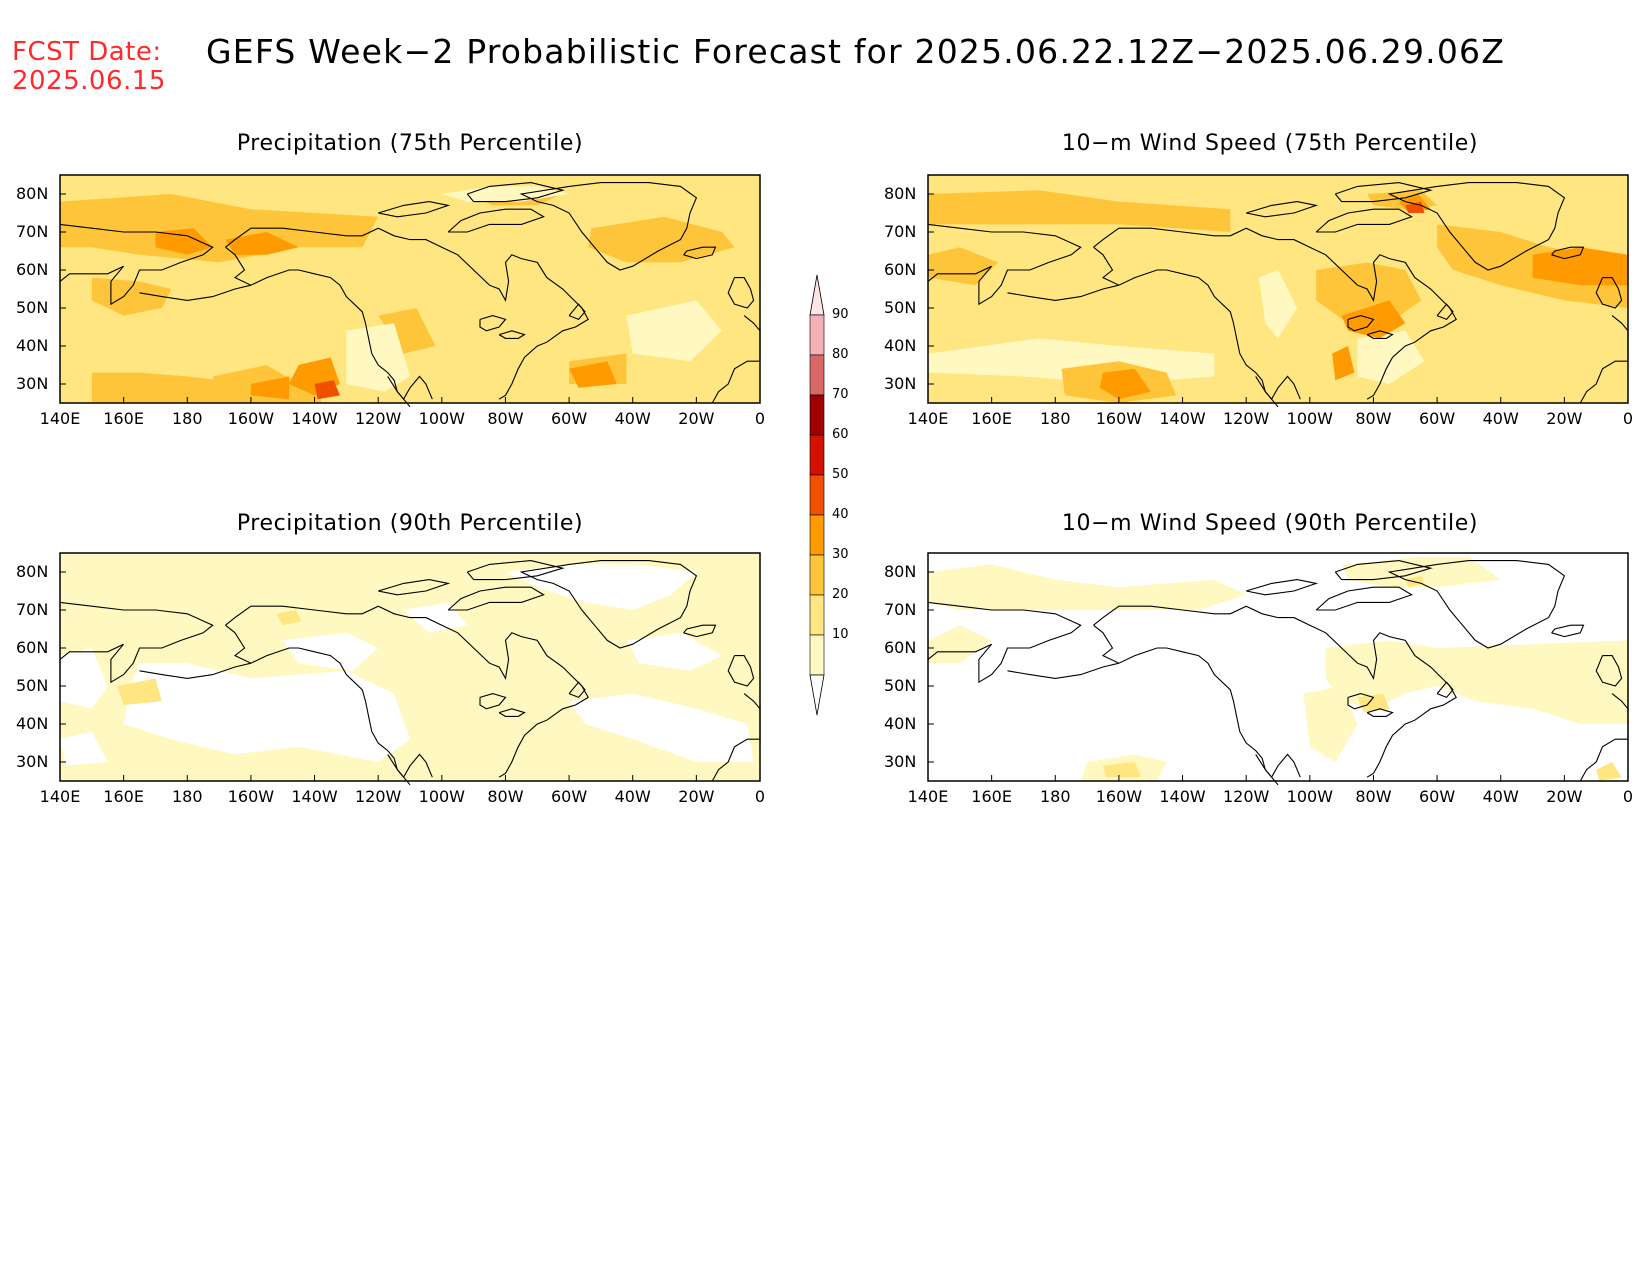 This screenshot has height=1275, width=1650. Describe the element at coordinates (1270, 143) in the screenshot. I see `panel-title-wind75: 10−m Wind Speed (75th Percentile)` at that location.